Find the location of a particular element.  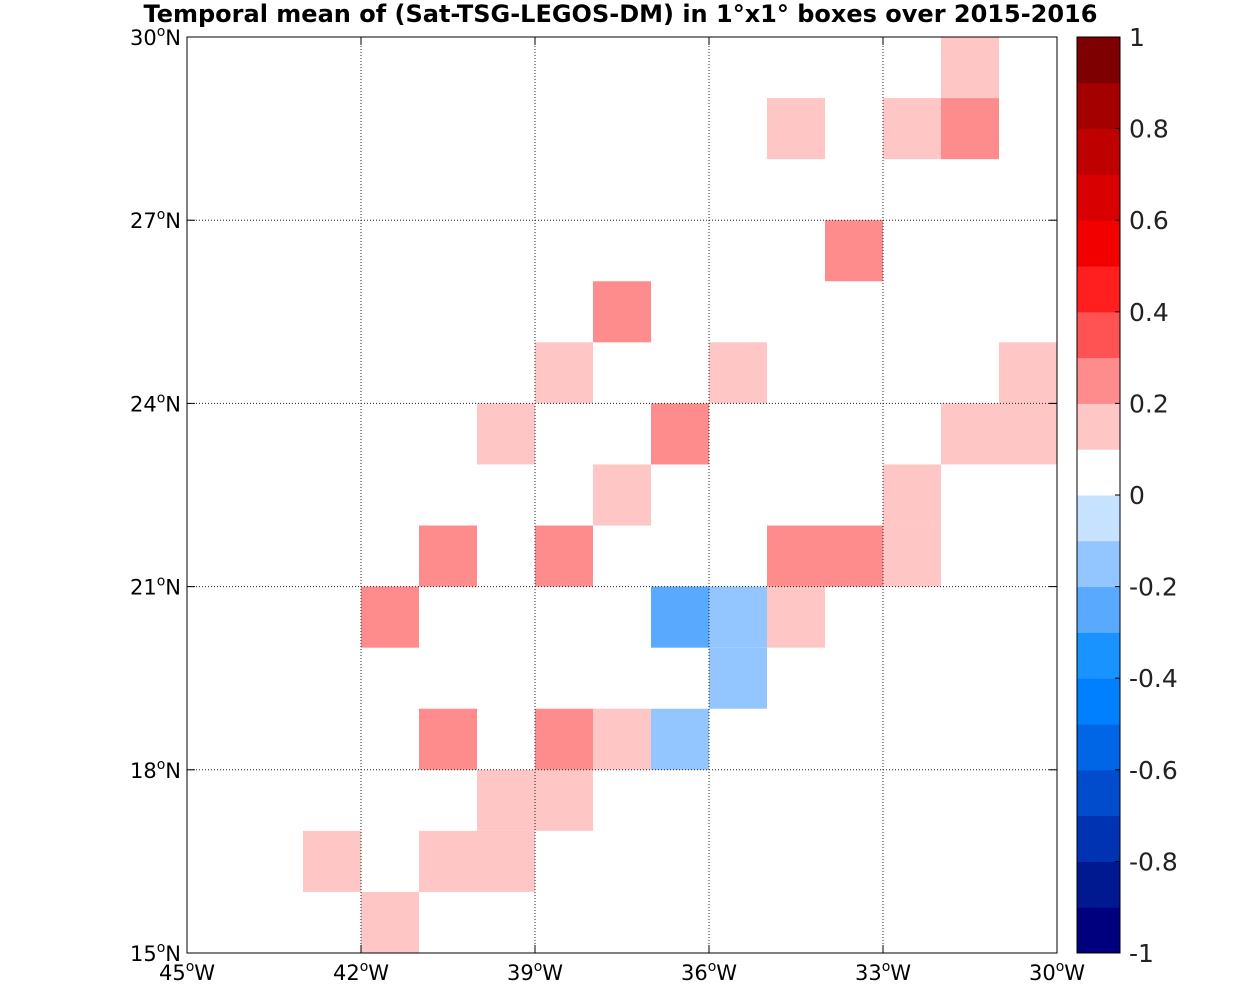

x-tick-label: 45oW is located at coordinates (187, 971).